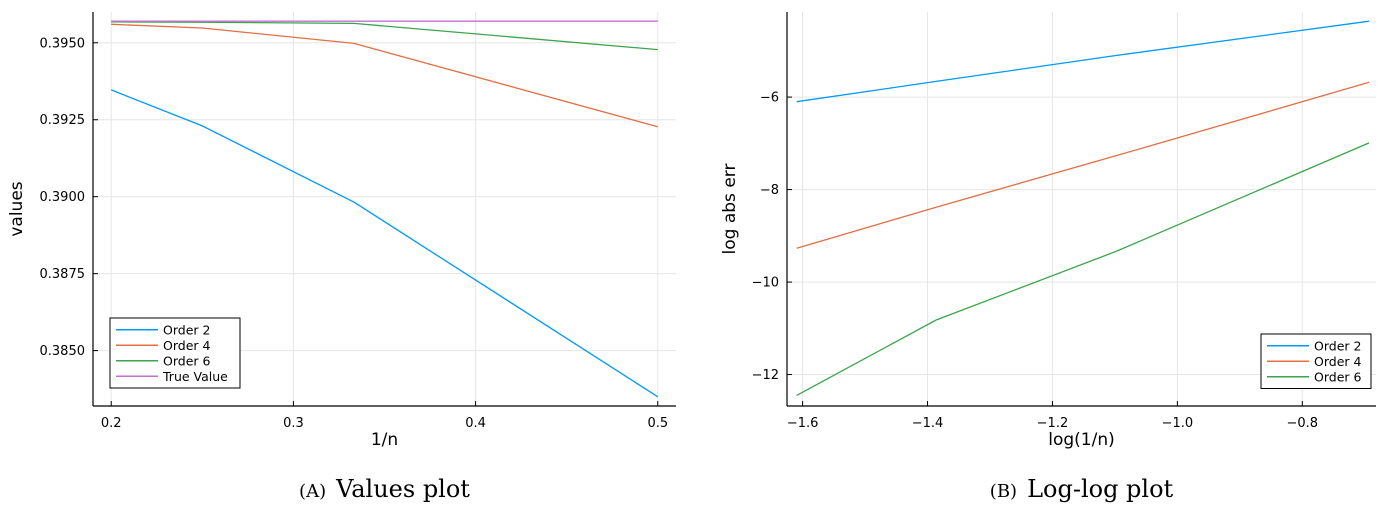 The width and height of the screenshot is (1398, 507). I want to click on y-tick-label: 0.3875, so click(63, 274).